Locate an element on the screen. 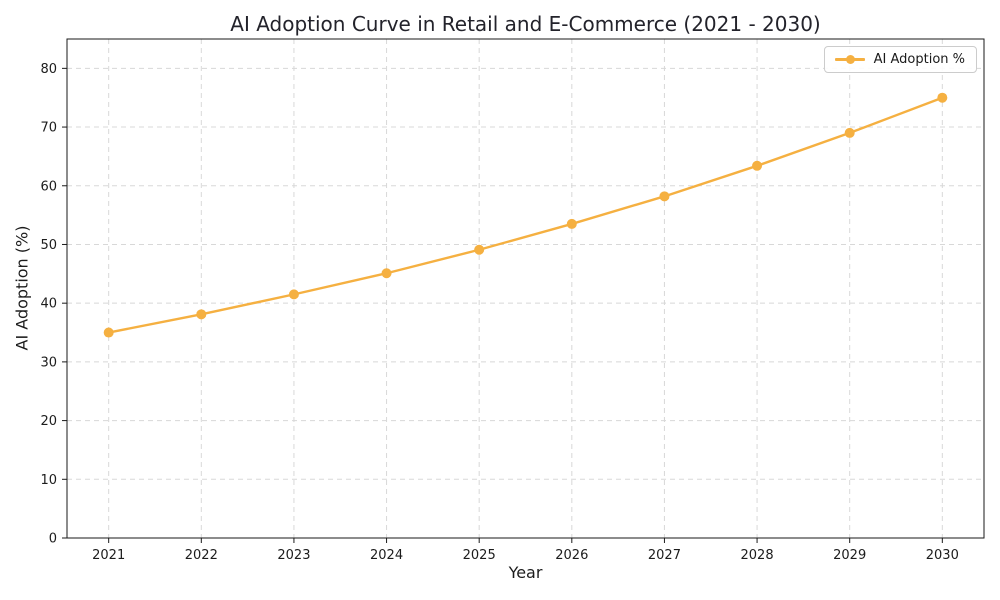 This screenshot has width=1000, height=600. legend-dot-icon is located at coordinates (850, 59).